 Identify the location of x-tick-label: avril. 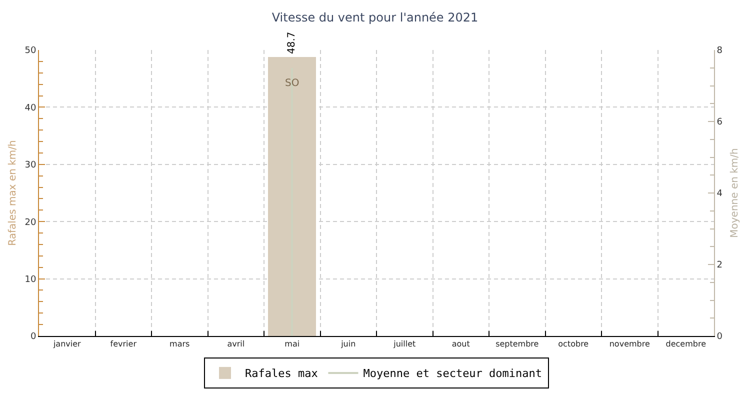
(236, 344).